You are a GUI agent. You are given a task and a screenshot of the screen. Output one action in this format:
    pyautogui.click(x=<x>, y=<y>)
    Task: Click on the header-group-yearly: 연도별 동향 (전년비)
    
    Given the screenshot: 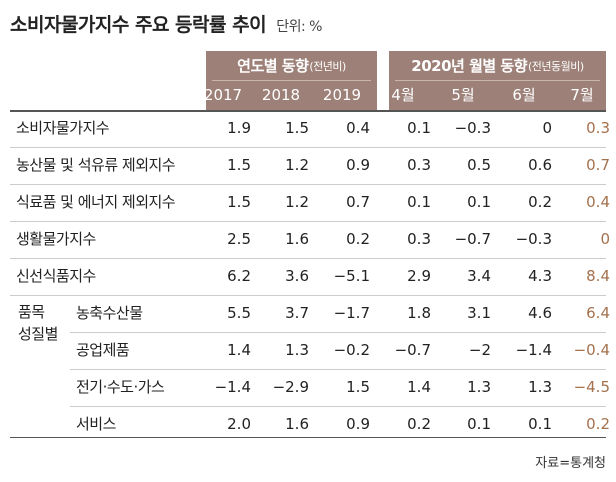 What is the action you would take?
    pyautogui.click(x=291, y=65)
    